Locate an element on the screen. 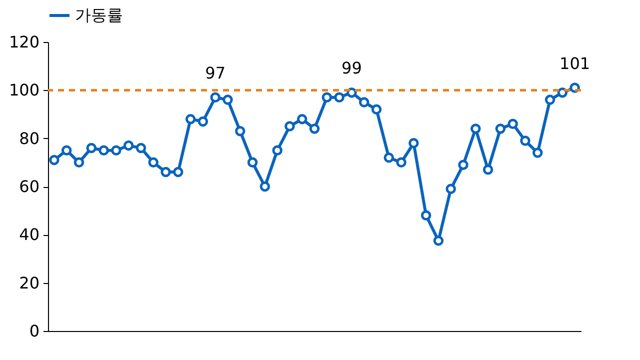 The width and height of the screenshot is (640, 360). data-label: 97 is located at coordinates (215, 72).